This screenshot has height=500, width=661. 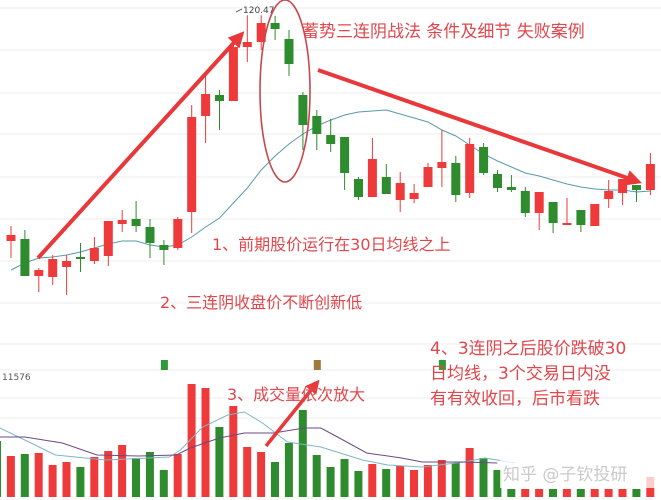 I want to click on three-black-crows-ellipse, so click(x=285, y=91).